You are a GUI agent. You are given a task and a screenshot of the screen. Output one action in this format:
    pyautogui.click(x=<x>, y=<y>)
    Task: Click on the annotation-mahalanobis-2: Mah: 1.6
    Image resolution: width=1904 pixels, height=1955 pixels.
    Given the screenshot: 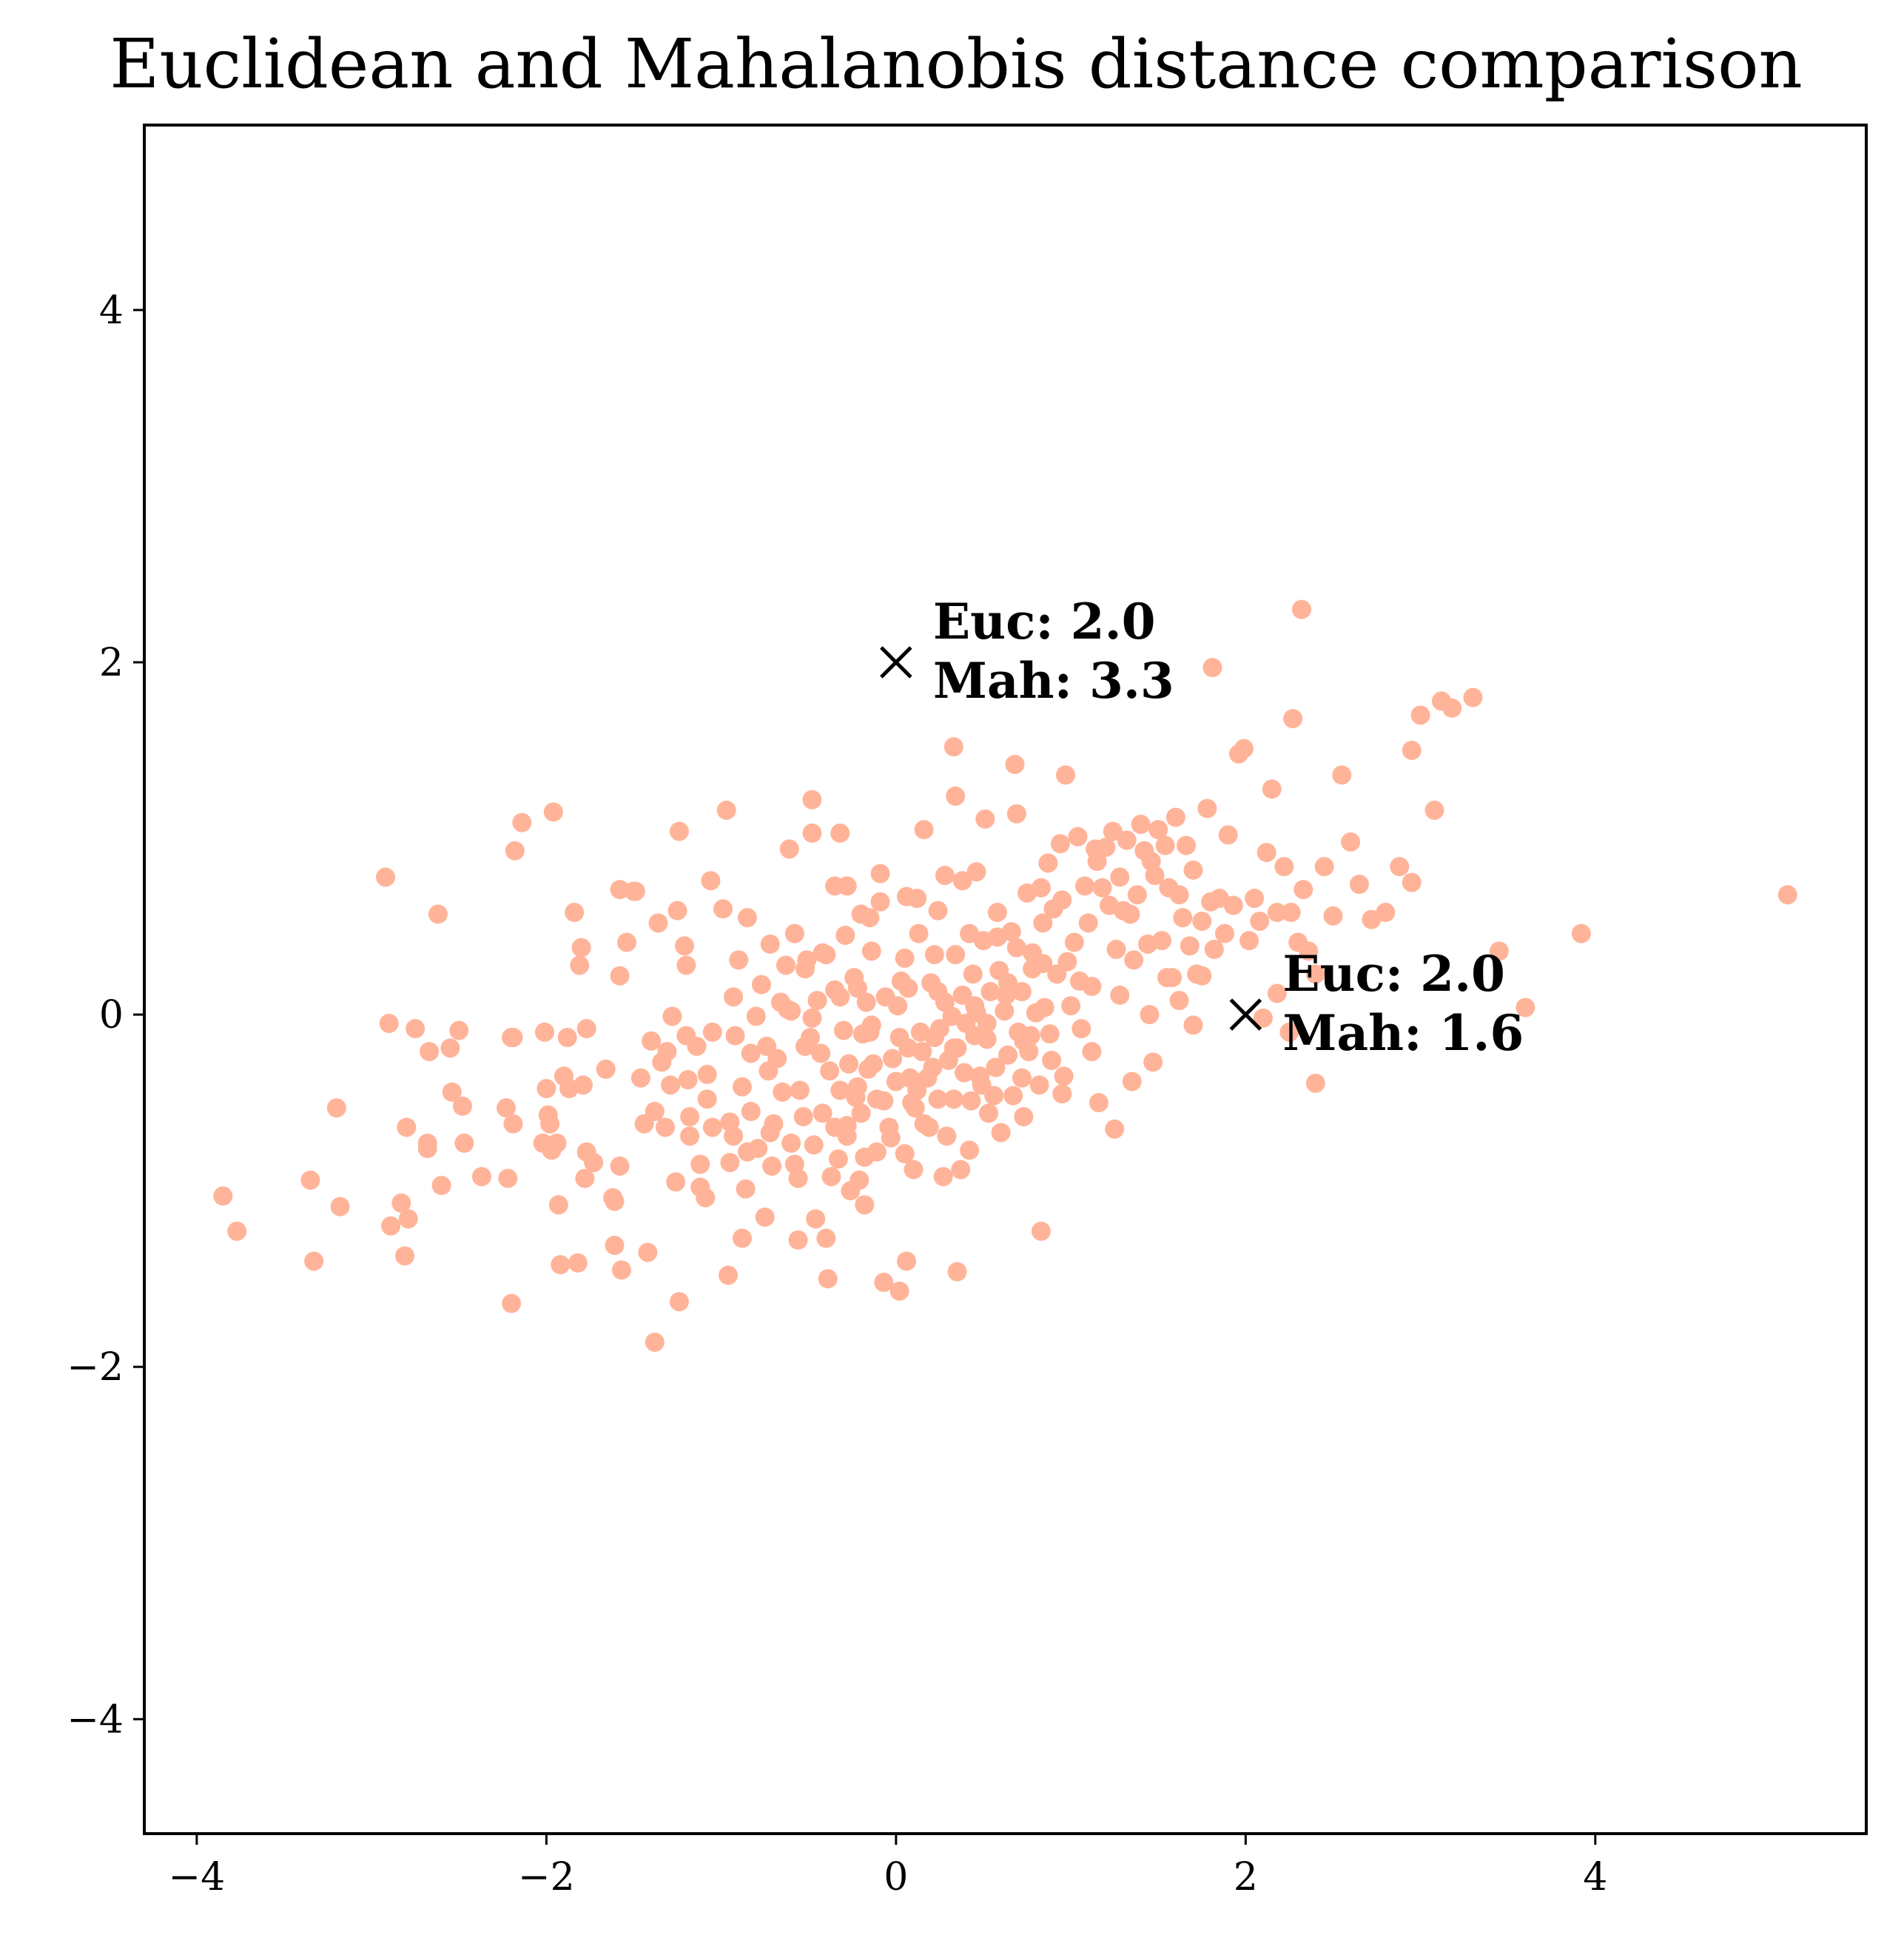 What is the action you would take?
    pyautogui.click(x=1403, y=1033)
    